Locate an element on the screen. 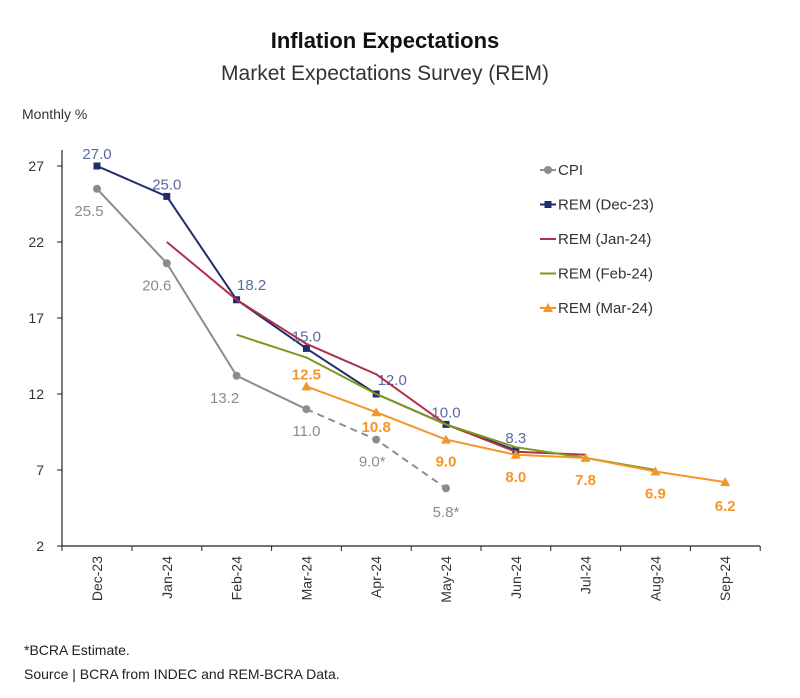  x-tick-label: Jan-24 is located at coordinates (167, 577).